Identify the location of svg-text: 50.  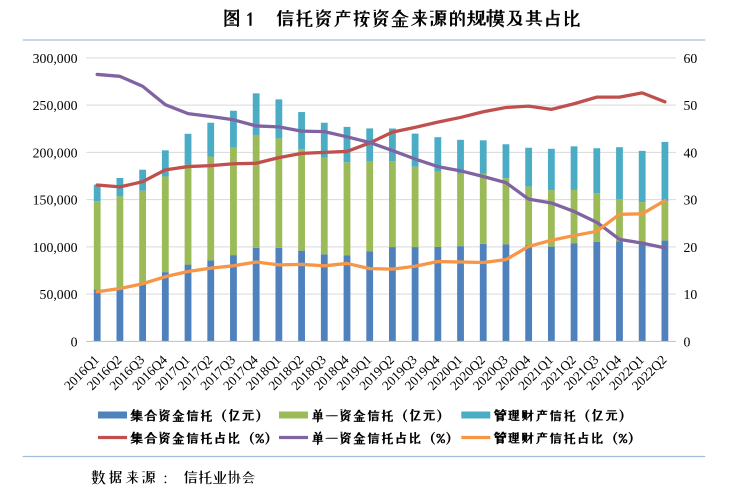
(691, 105).